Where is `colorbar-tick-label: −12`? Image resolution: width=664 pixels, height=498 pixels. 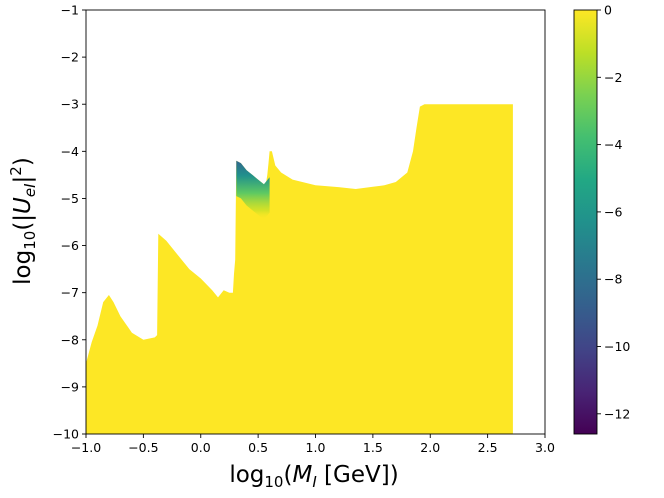 colorbar-tick-label: −12 is located at coordinates (617, 413).